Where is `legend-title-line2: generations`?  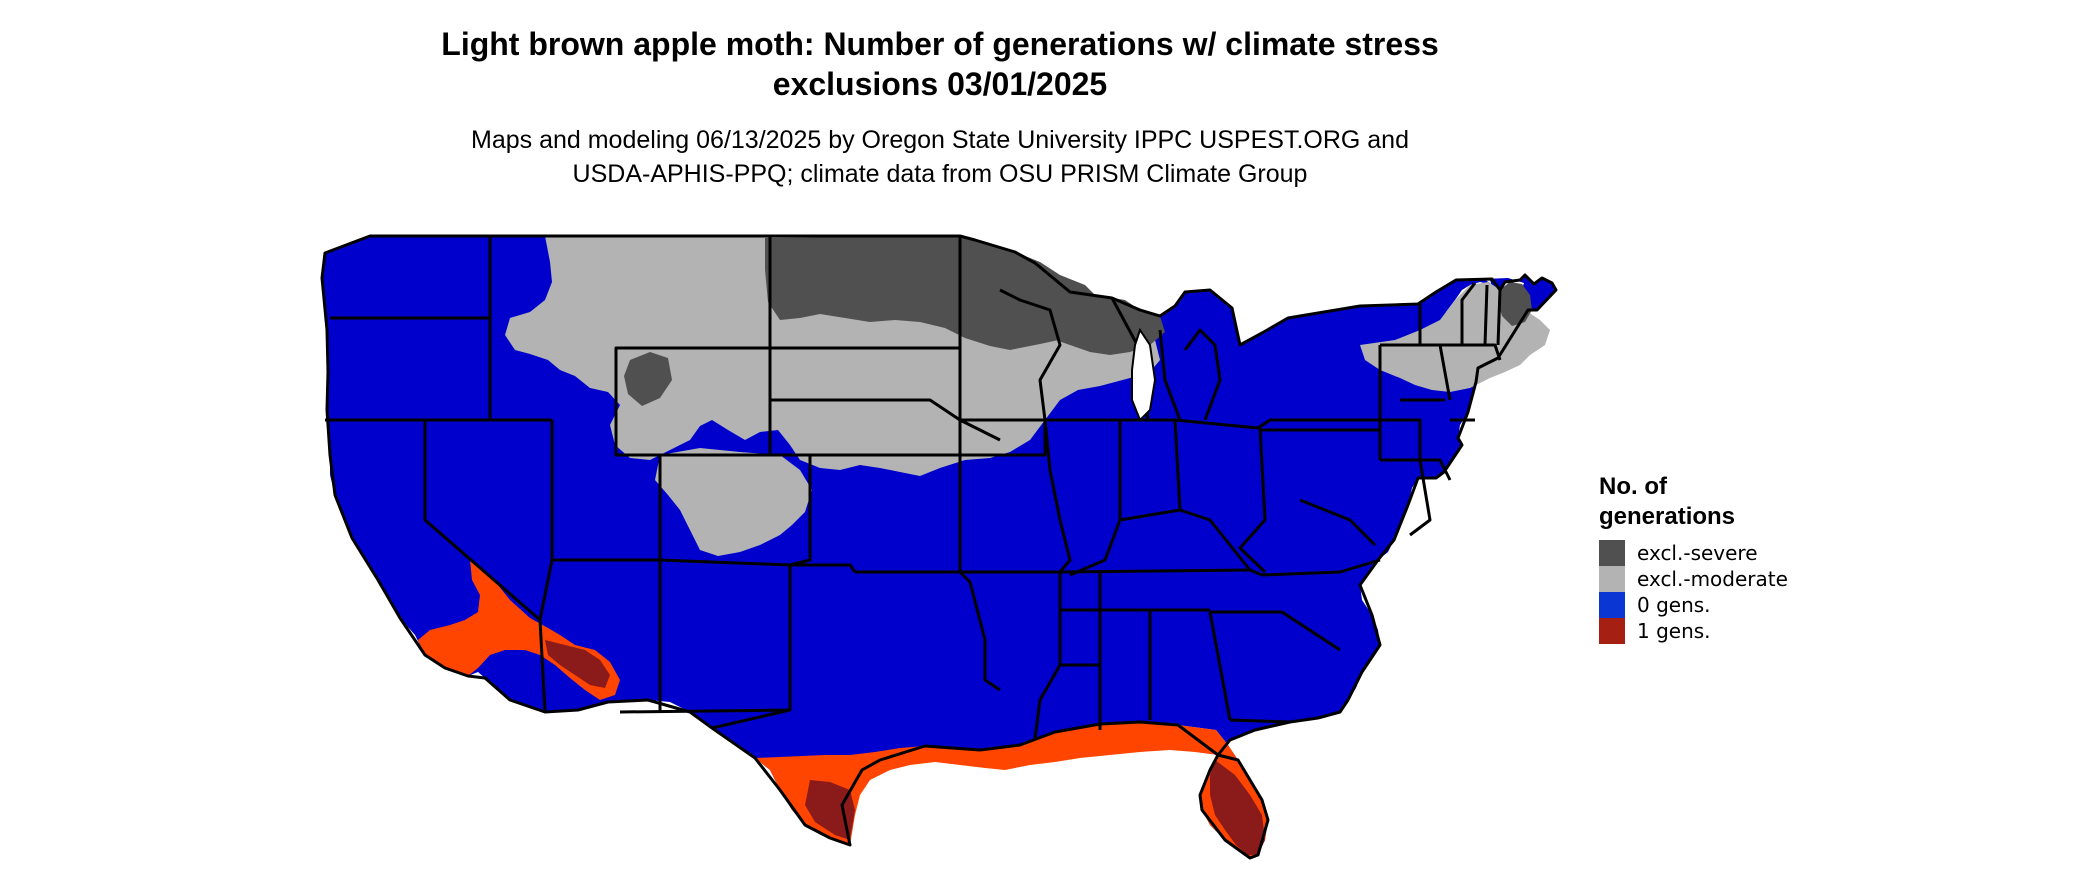 legend-title-line2: generations is located at coordinates (1667, 516).